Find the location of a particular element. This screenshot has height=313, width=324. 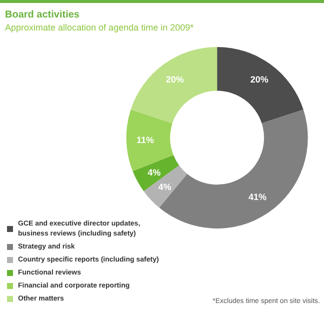

chart-subtitle: Approximate allocation of agenda time in 2009* is located at coordinates (99, 27).